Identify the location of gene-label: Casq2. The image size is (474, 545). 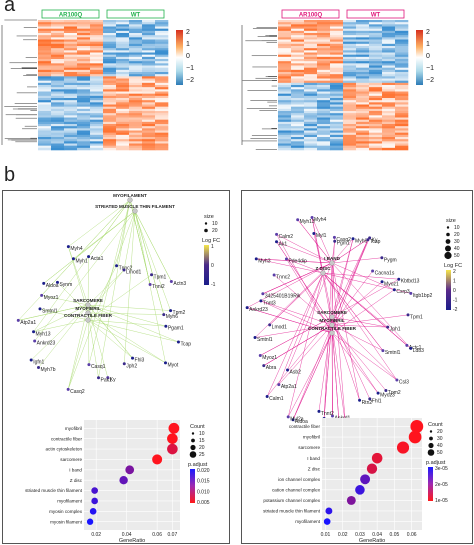
(343, 240).